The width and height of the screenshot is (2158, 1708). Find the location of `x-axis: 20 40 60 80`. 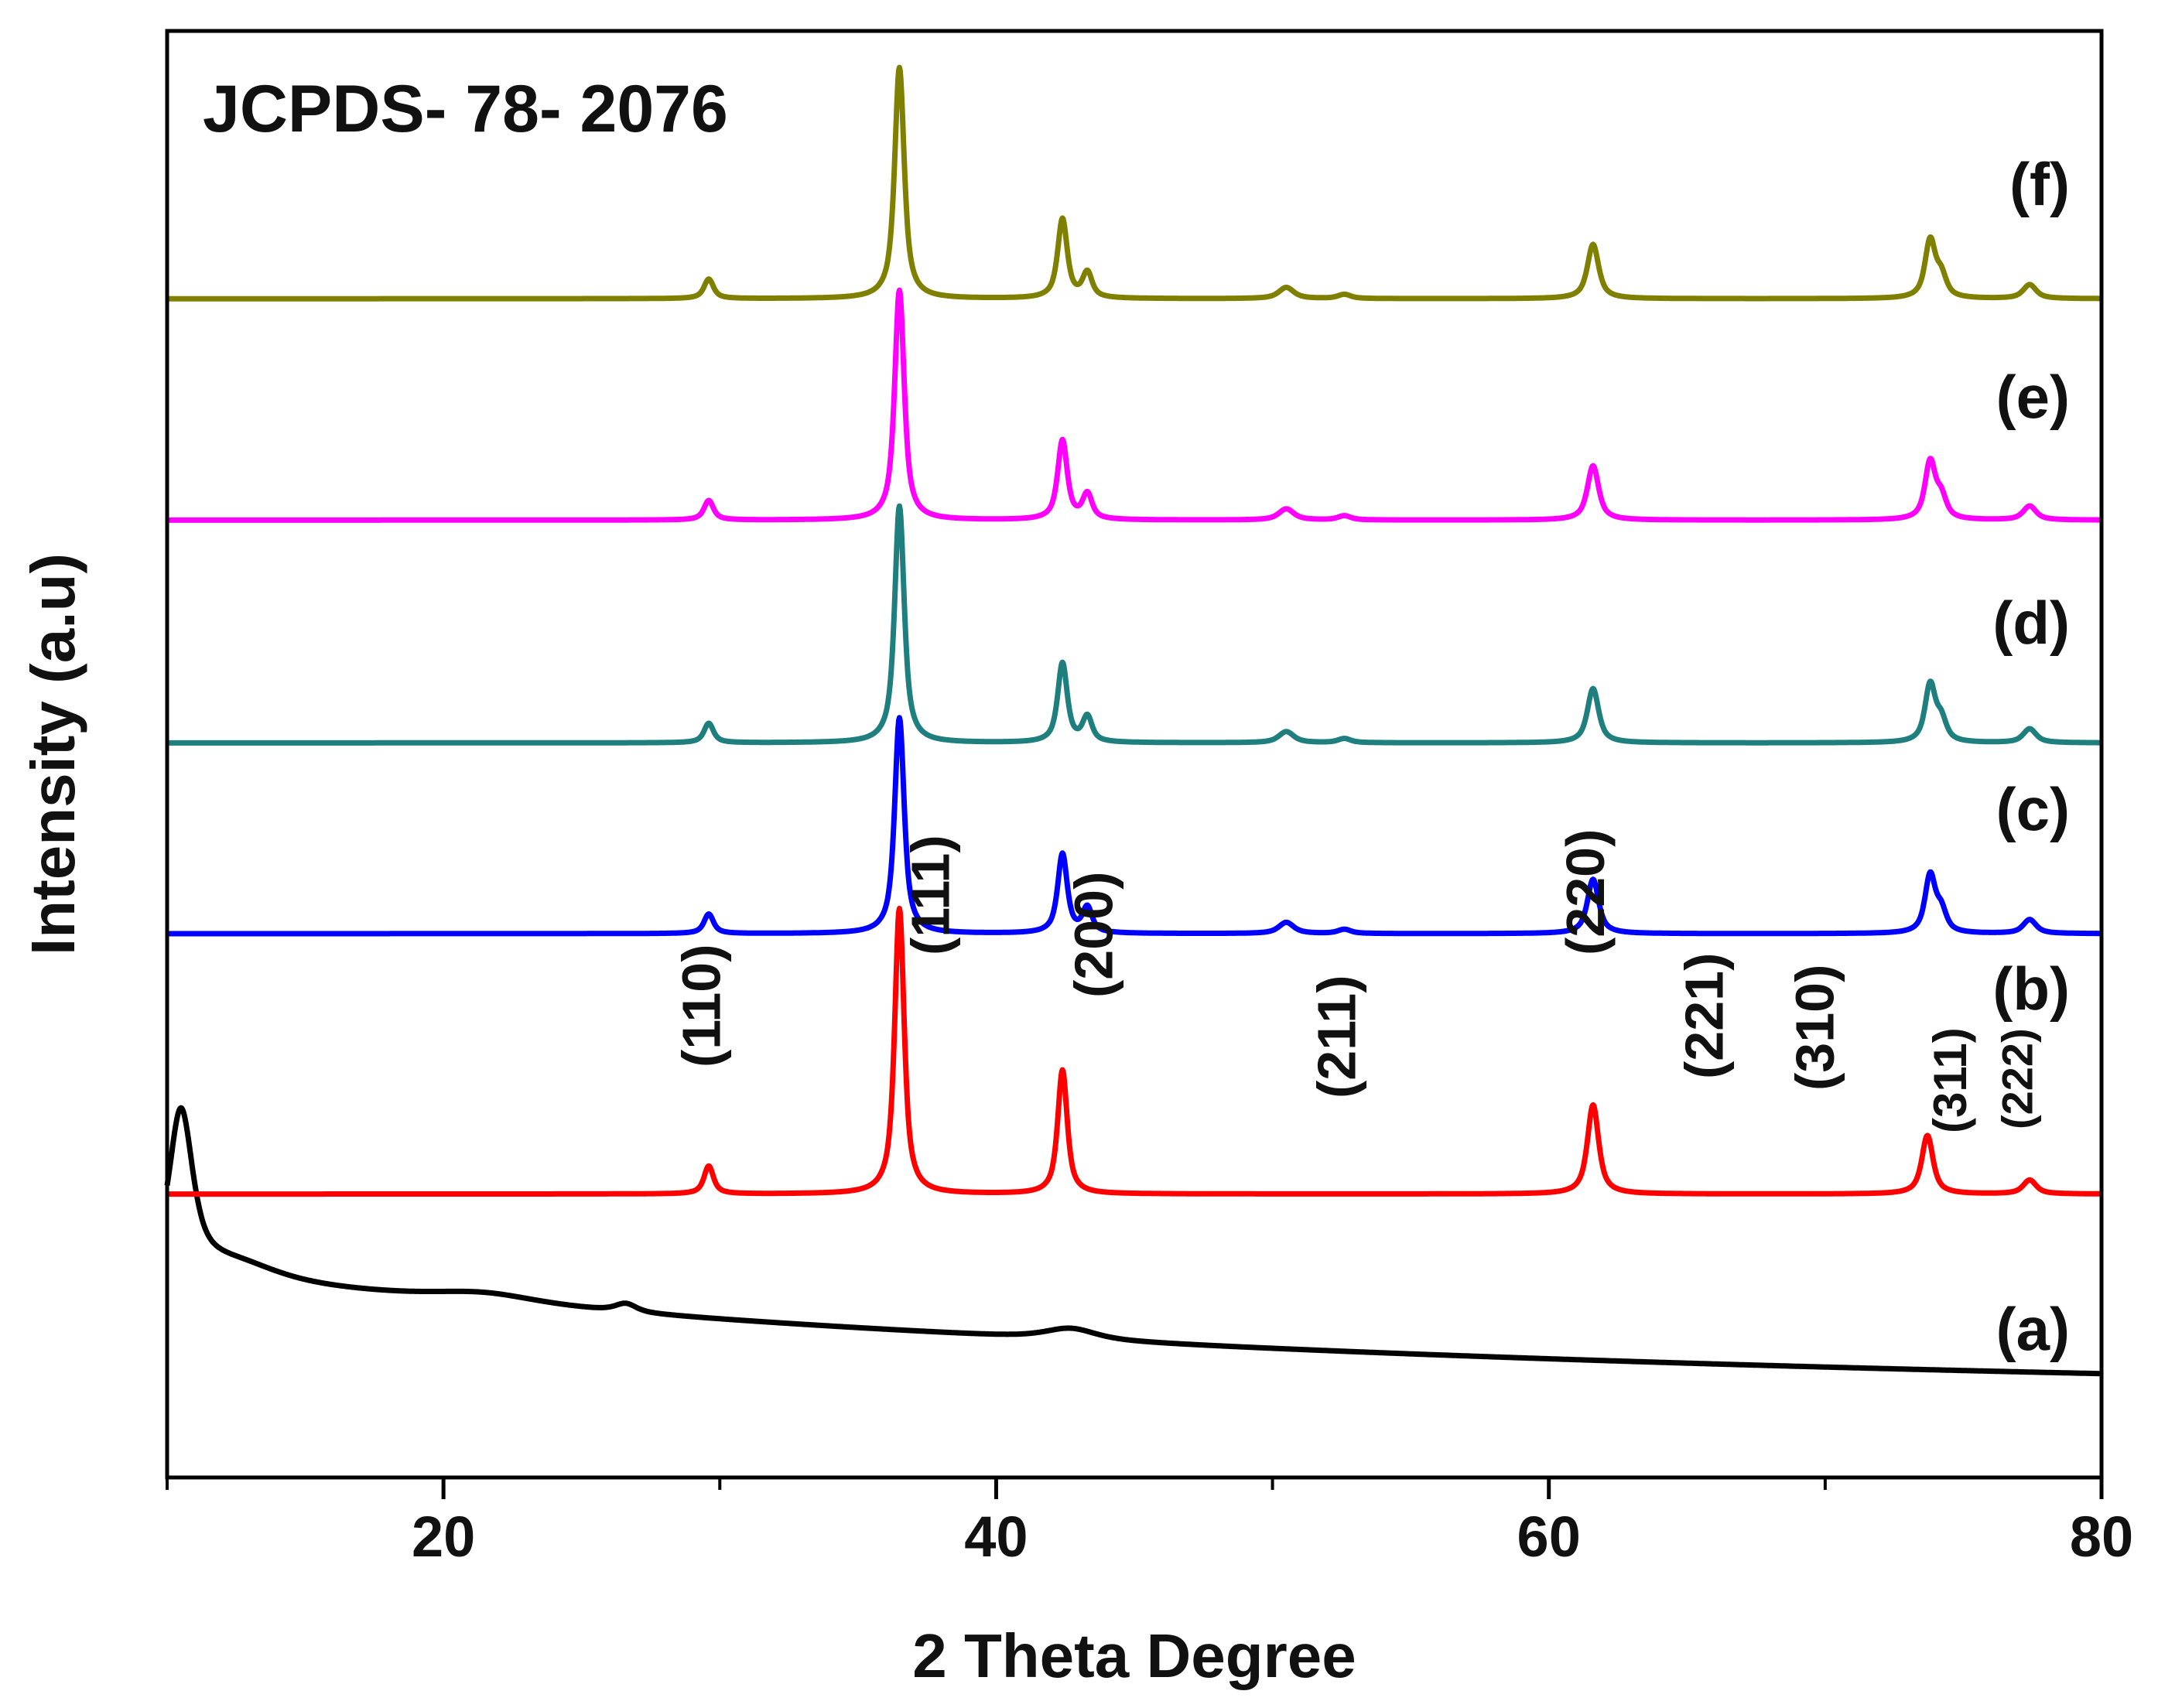

x-axis: 20 40 60 80 is located at coordinates (1149, 1523).